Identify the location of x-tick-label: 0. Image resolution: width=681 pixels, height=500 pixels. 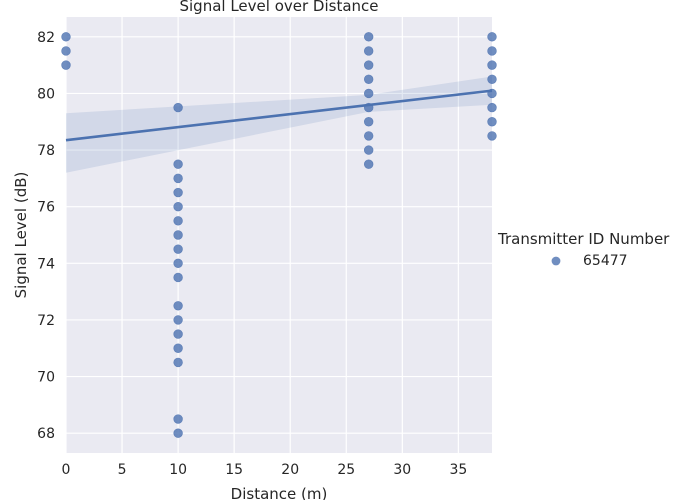
(66, 470).